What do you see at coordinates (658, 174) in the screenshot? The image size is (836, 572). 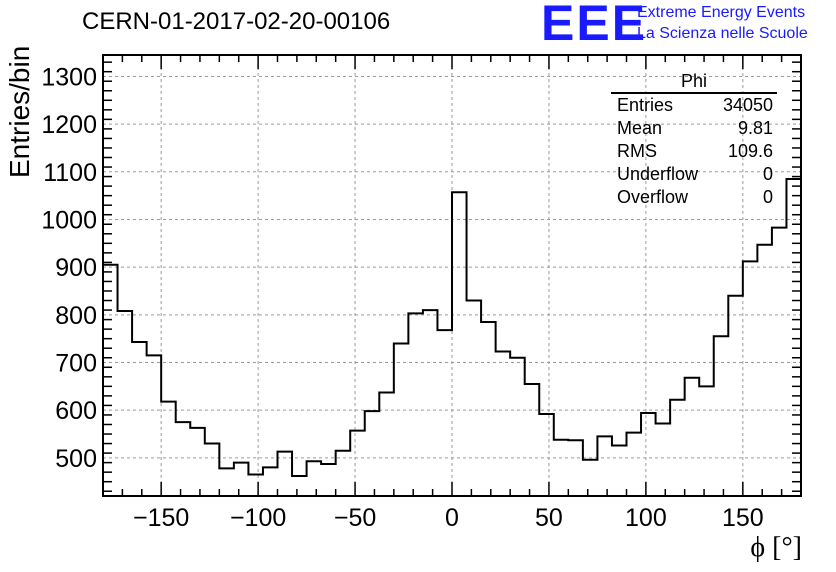 I see `stats-label: Underflow` at bounding box center [658, 174].